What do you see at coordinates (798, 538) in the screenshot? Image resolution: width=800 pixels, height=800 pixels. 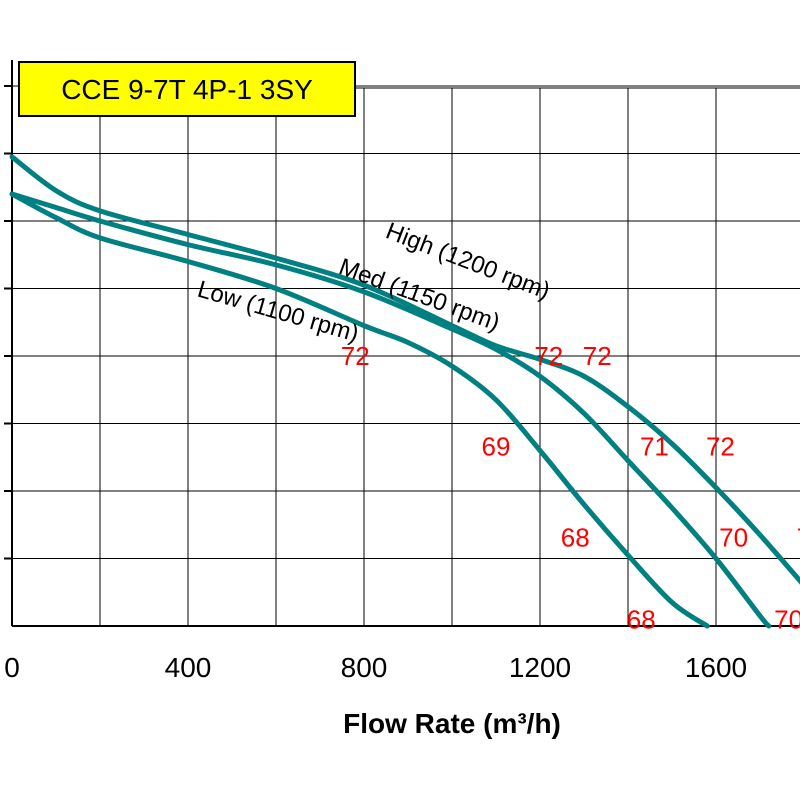 I see `efficiency-label: 7` at bounding box center [798, 538].